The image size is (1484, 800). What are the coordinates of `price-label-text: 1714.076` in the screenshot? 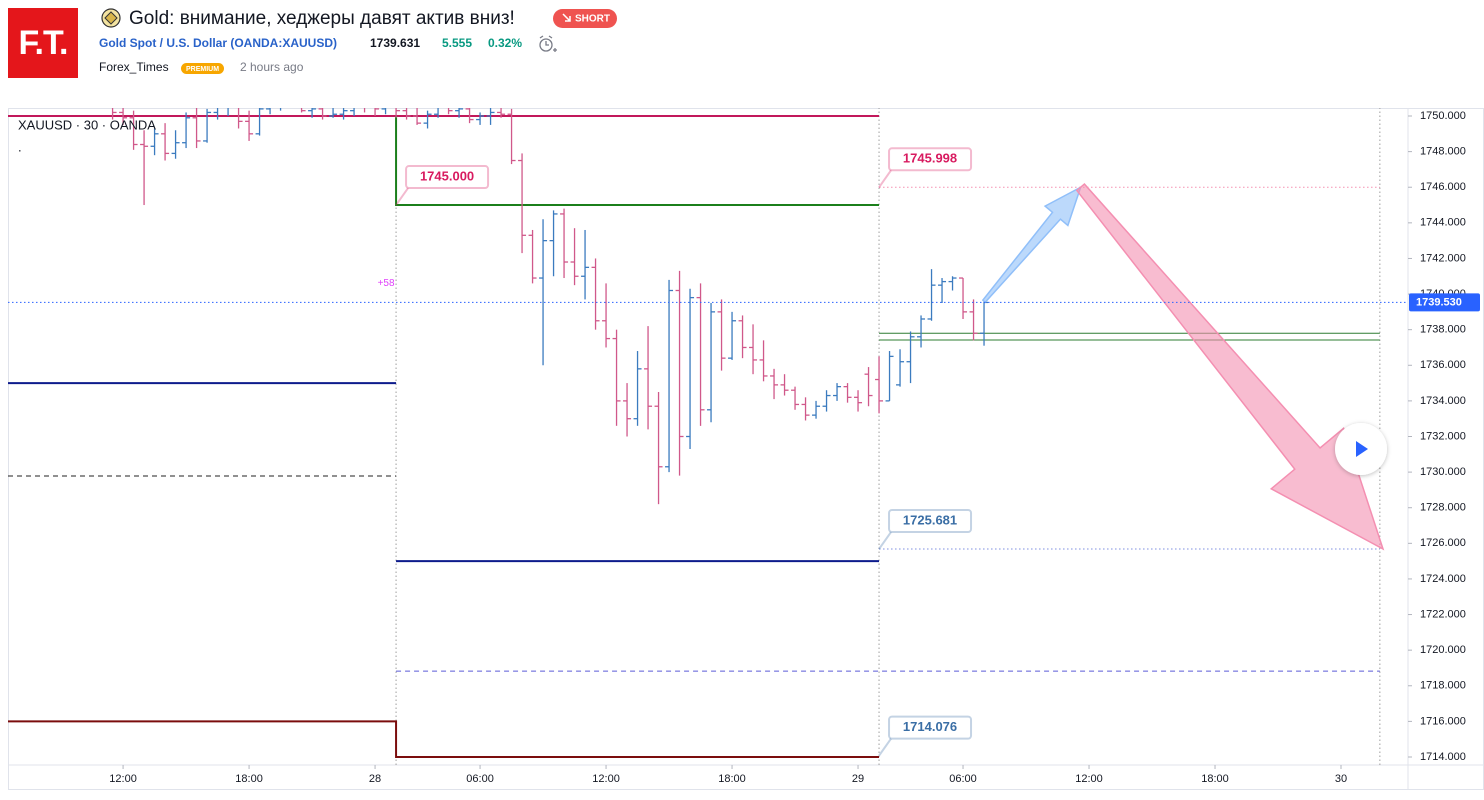 It's located at (930, 726).